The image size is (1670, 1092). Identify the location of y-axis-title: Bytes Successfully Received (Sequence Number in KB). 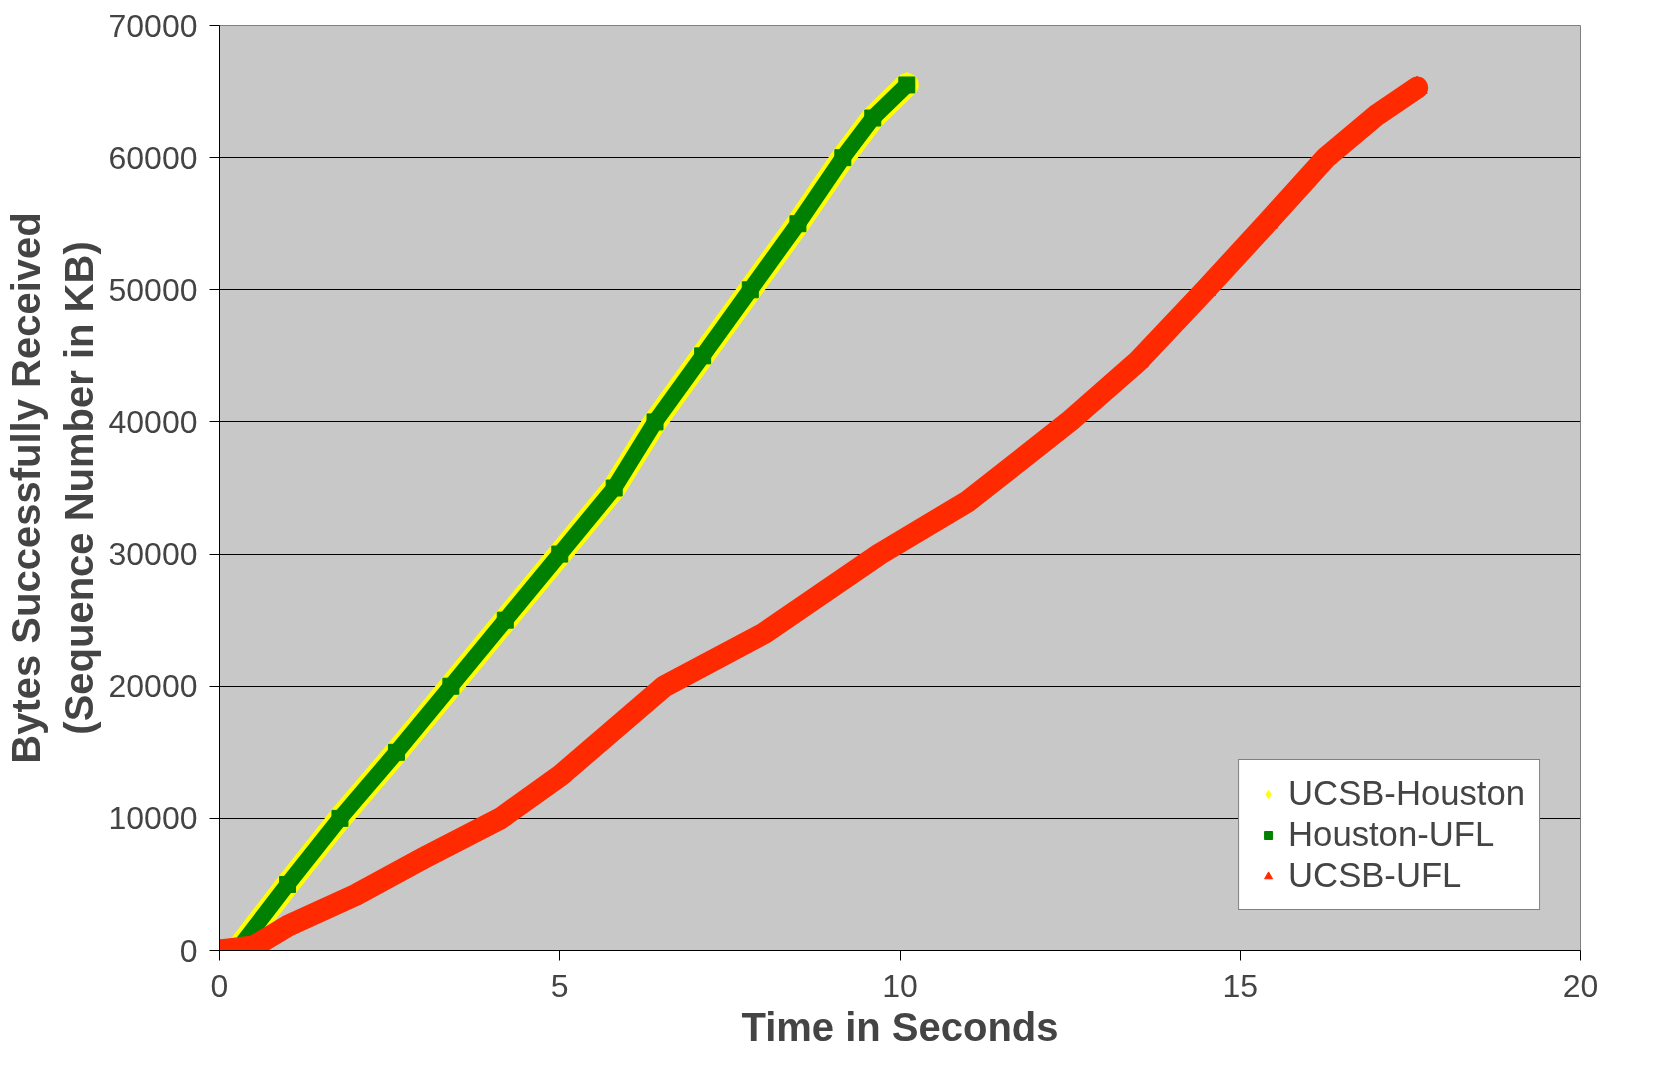
(52, 488).